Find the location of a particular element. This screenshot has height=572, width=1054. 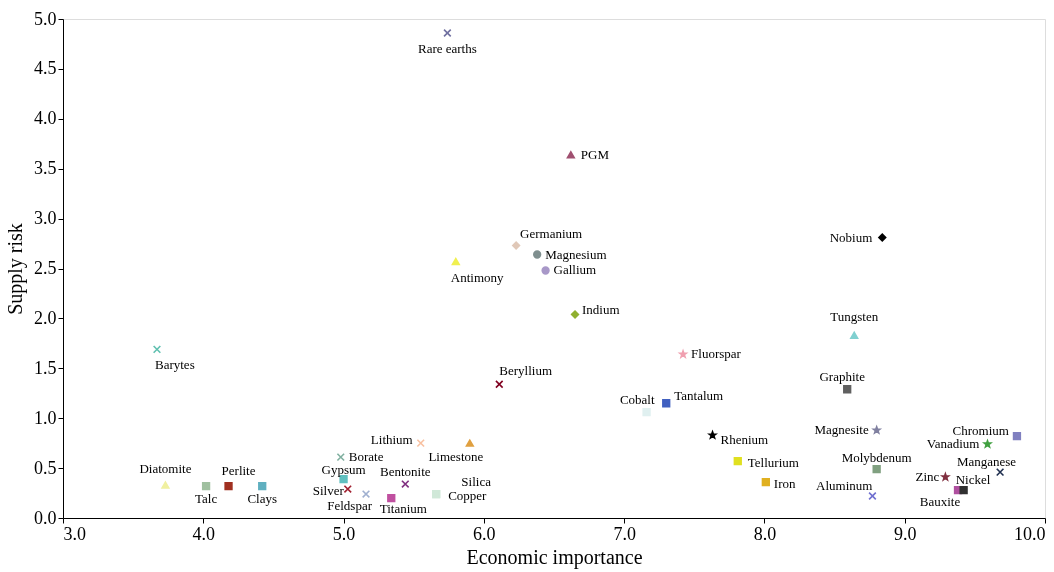

x-tick-label: 4.0 is located at coordinates (204, 533).